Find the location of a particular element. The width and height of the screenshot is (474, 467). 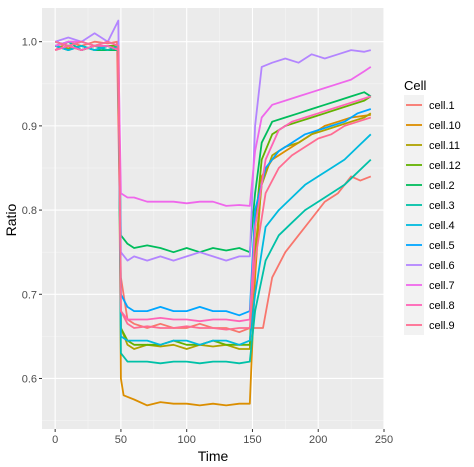

legend-label-cell.11: cell.11 is located at coordinates (444, 146).